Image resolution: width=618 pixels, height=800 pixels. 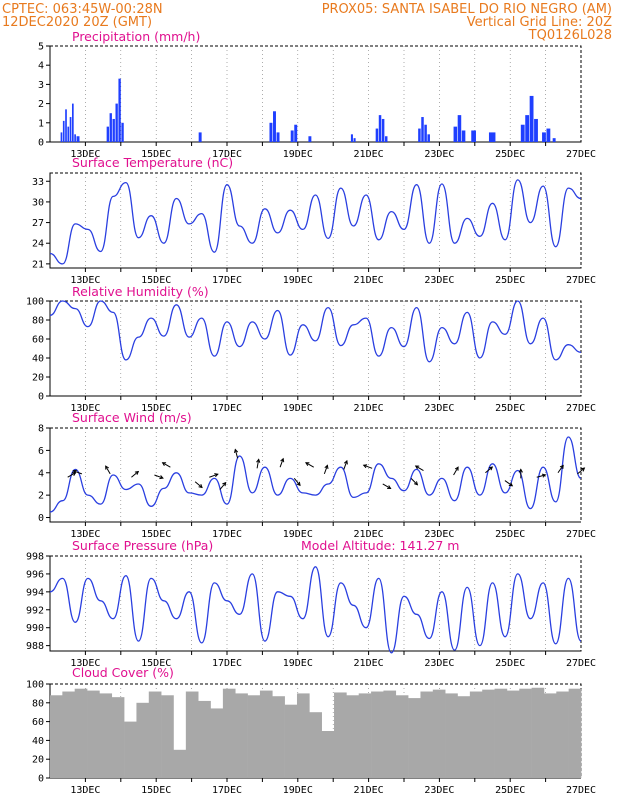 What do you see at coordinates (77, 22) in the screenshot?
I see `header-date: 12DEC2020 20Z (GMT)` at bounding box center [77, 22].